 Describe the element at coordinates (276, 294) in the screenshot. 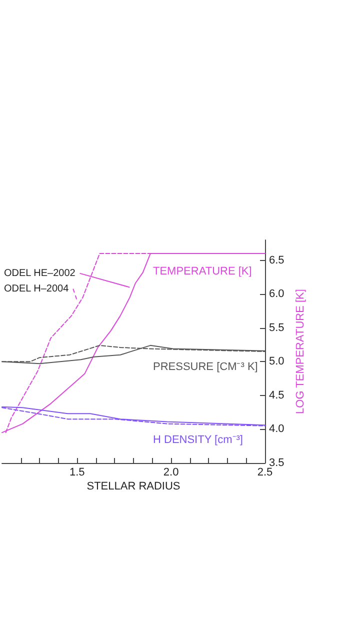

I see `y-tick-label: 6.0` at that location.